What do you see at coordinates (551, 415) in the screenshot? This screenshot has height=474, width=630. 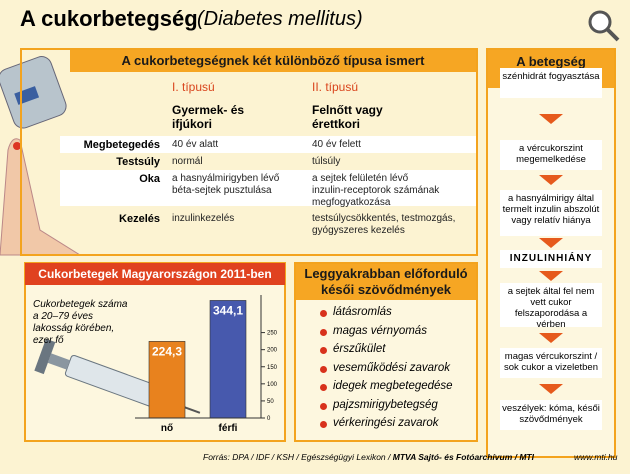 I see `step: veszélyek: kóma, késői szövődmények` at bounding box center [551, 415].